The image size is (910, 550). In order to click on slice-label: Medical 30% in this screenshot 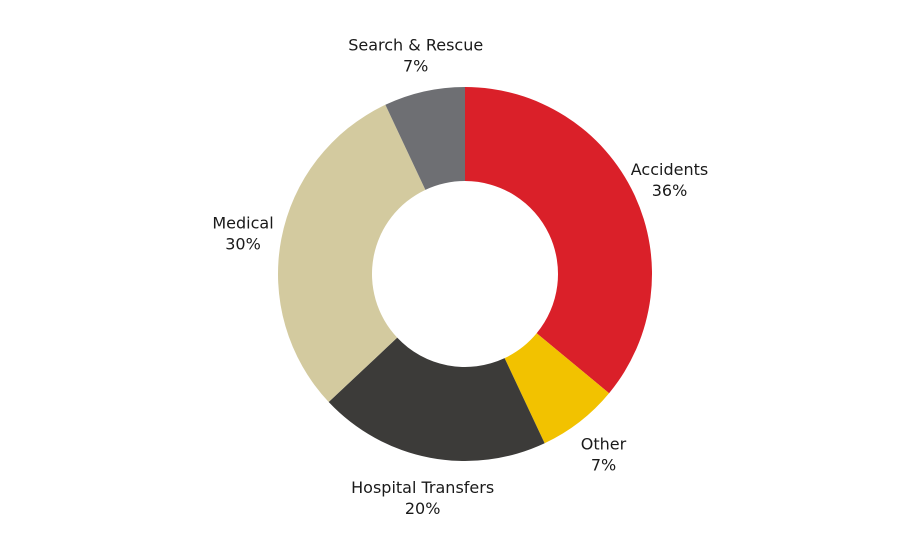, I will do `click(242, 234)`.